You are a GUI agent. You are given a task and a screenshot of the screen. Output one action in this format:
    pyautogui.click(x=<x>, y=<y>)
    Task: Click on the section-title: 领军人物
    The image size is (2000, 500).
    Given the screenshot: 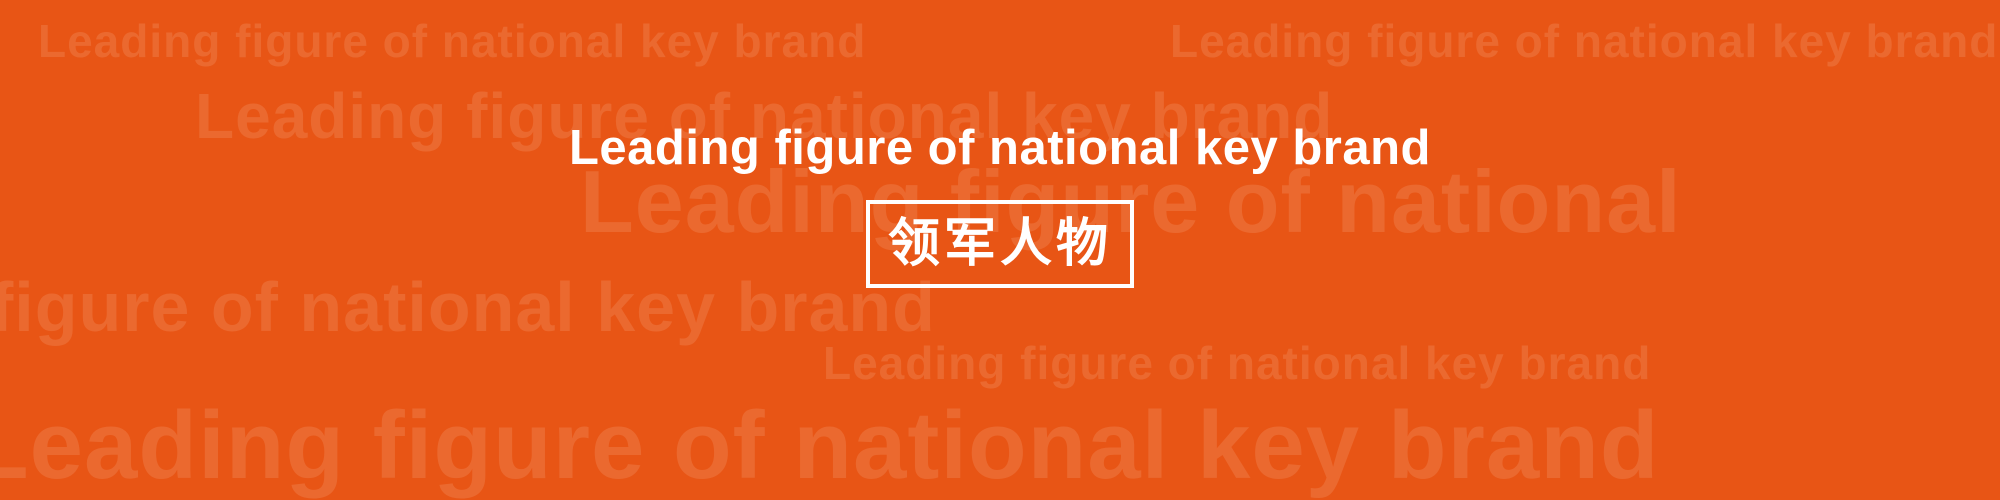 What is the action you would take?
    pyautogui.click(x=999, y=244)
    